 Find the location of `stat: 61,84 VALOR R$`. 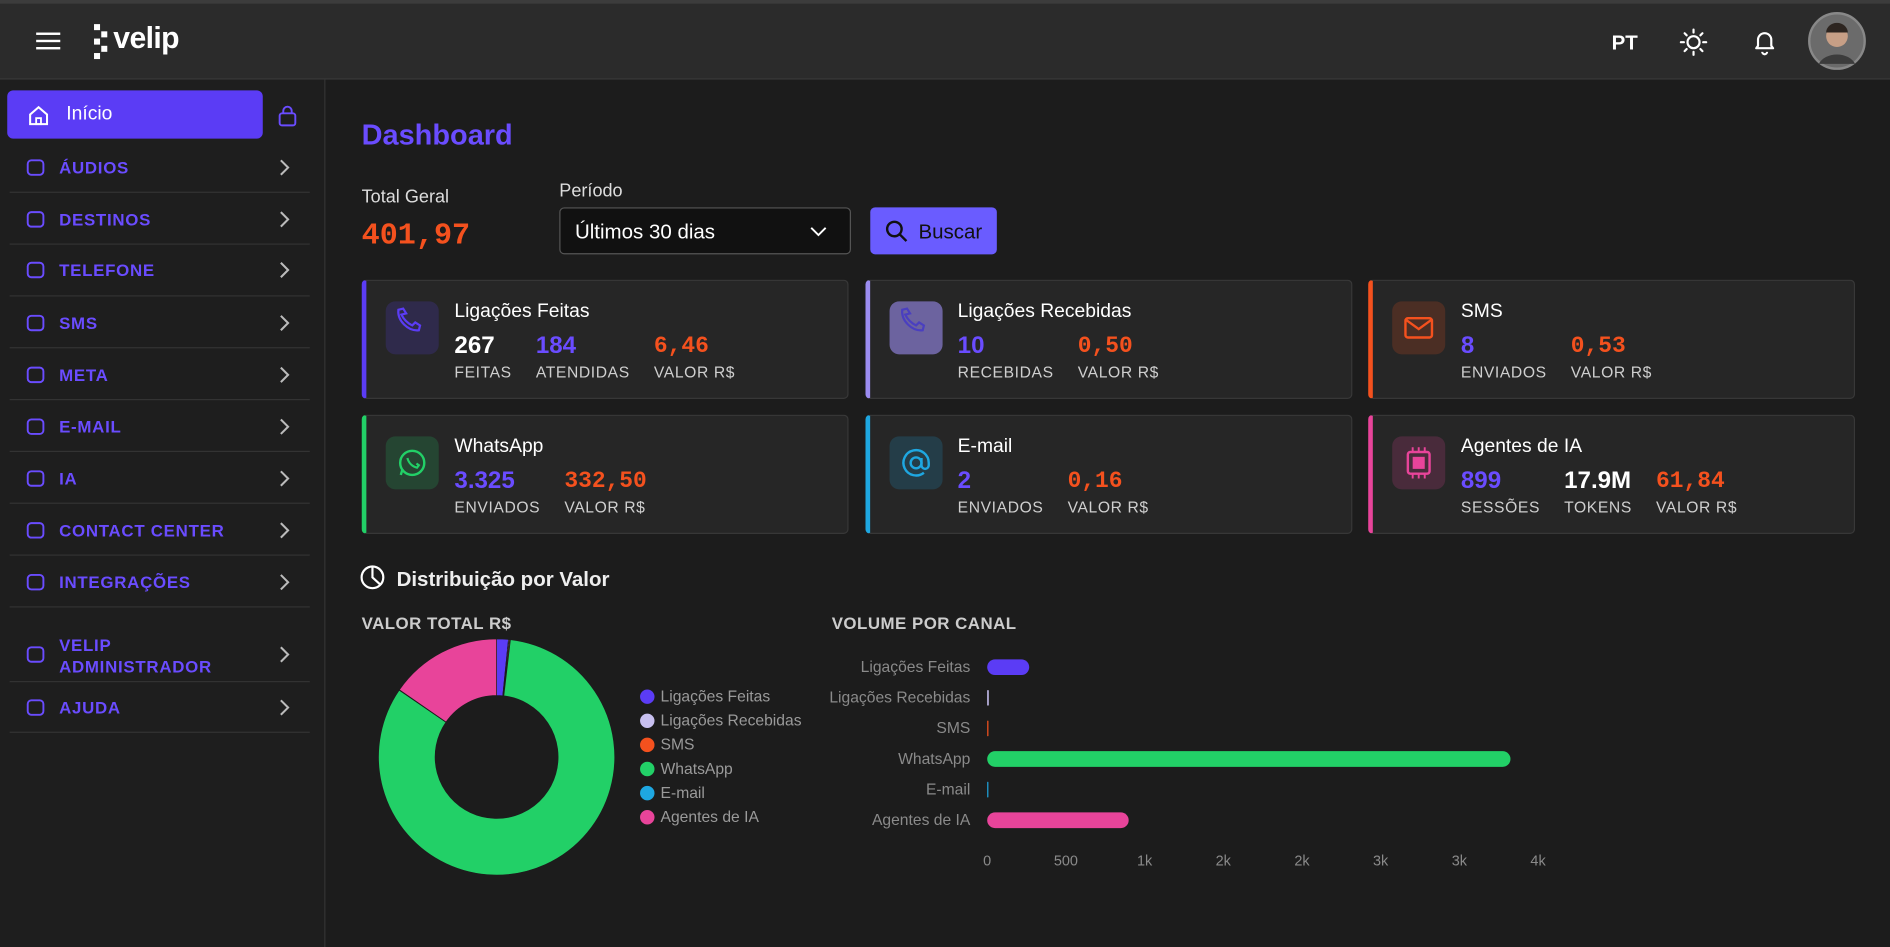

stat: 61,84 VALOR R$ is located at coordinates (1696, 491).